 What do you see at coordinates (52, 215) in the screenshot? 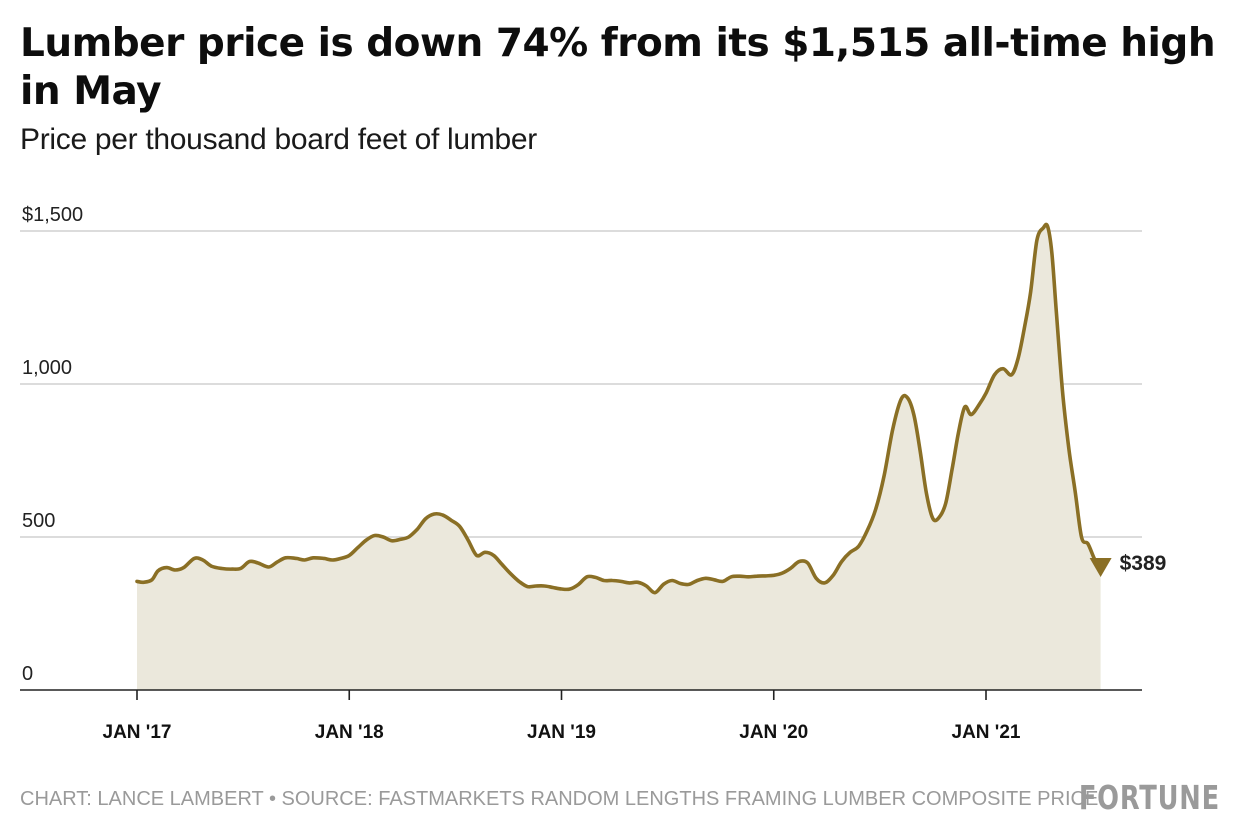
I see `y-tick-label: $1,500` at bounding box center [52, 215].